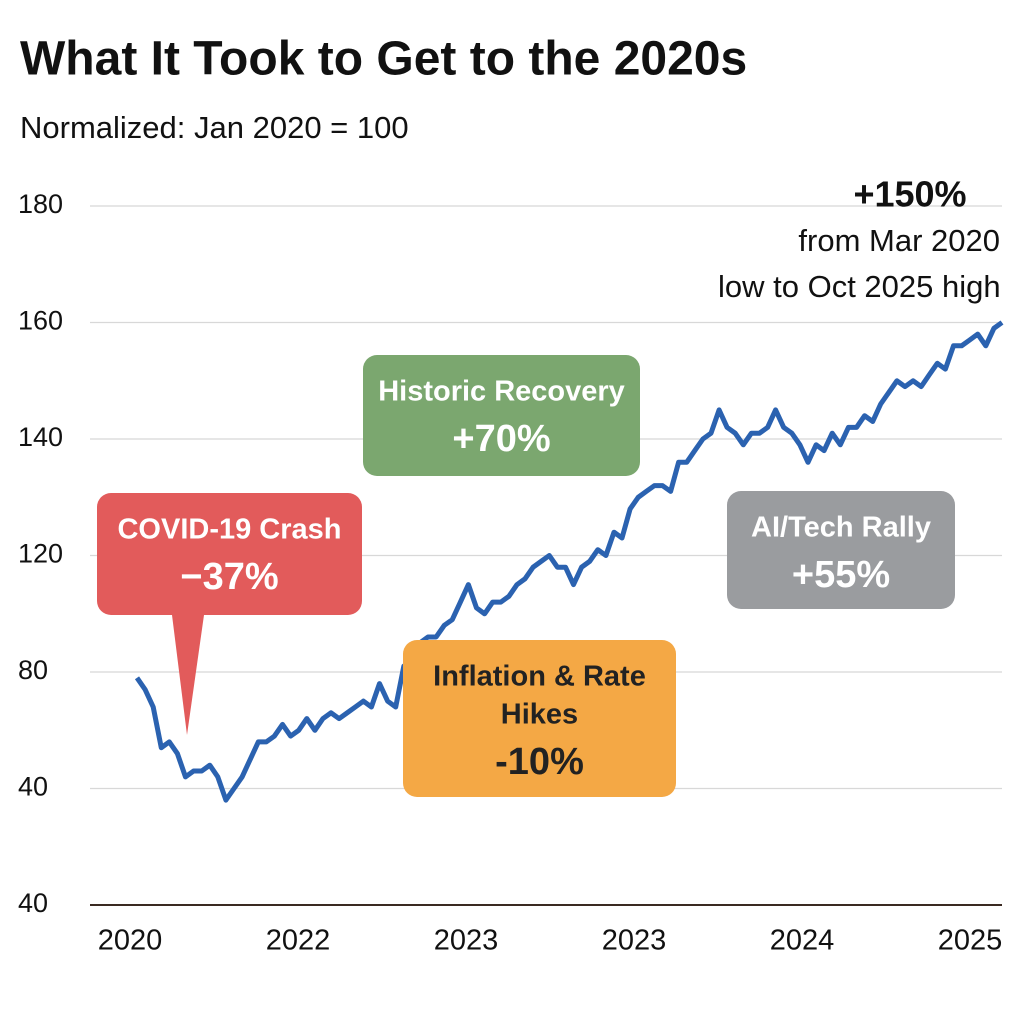 The image size is (1024, 1024). I want to click on callout-label: low to Oct 2025 high, so click(859, 286).